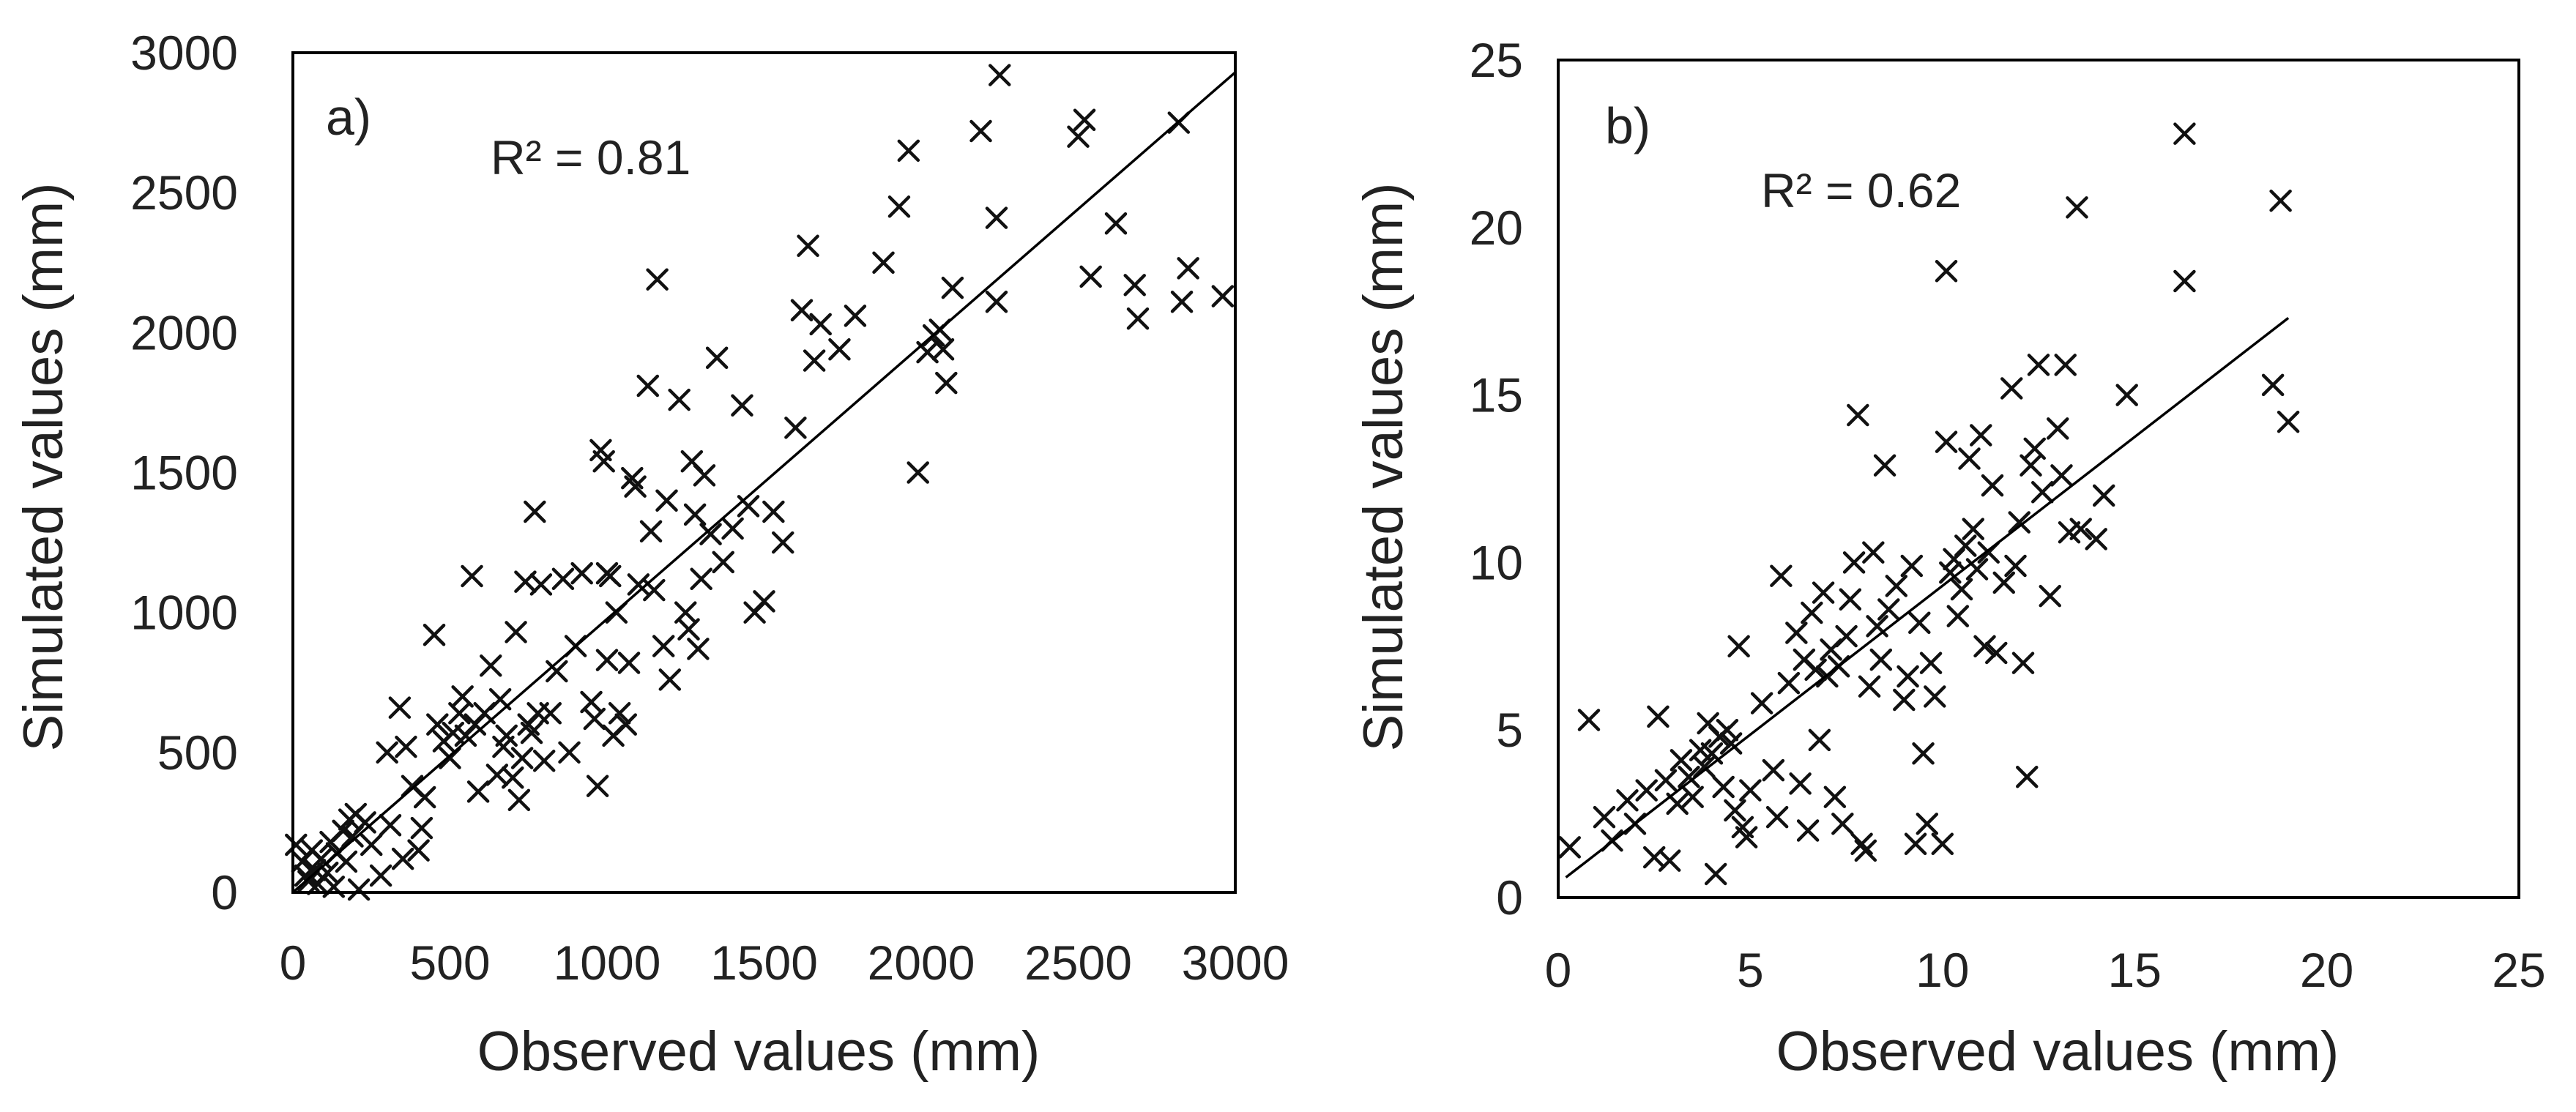 The image size is (2576, 1112). What do you see at coordinates (1496, 479) in the screenshot?
I see `panel-b-y-tick-labels: 0 5 10 15 20 25` at bounding box center [1496, 479].